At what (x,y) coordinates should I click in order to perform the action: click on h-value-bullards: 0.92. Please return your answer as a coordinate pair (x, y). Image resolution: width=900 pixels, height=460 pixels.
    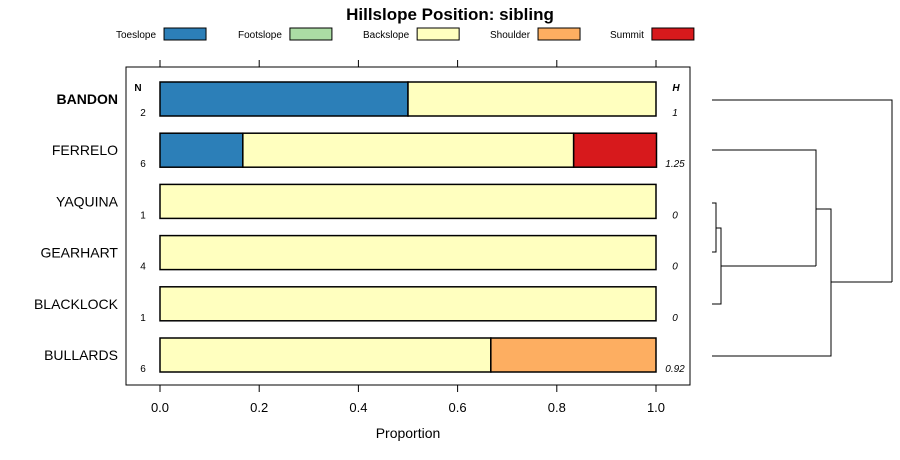
    Looking at the image, I should click on (675, 369).